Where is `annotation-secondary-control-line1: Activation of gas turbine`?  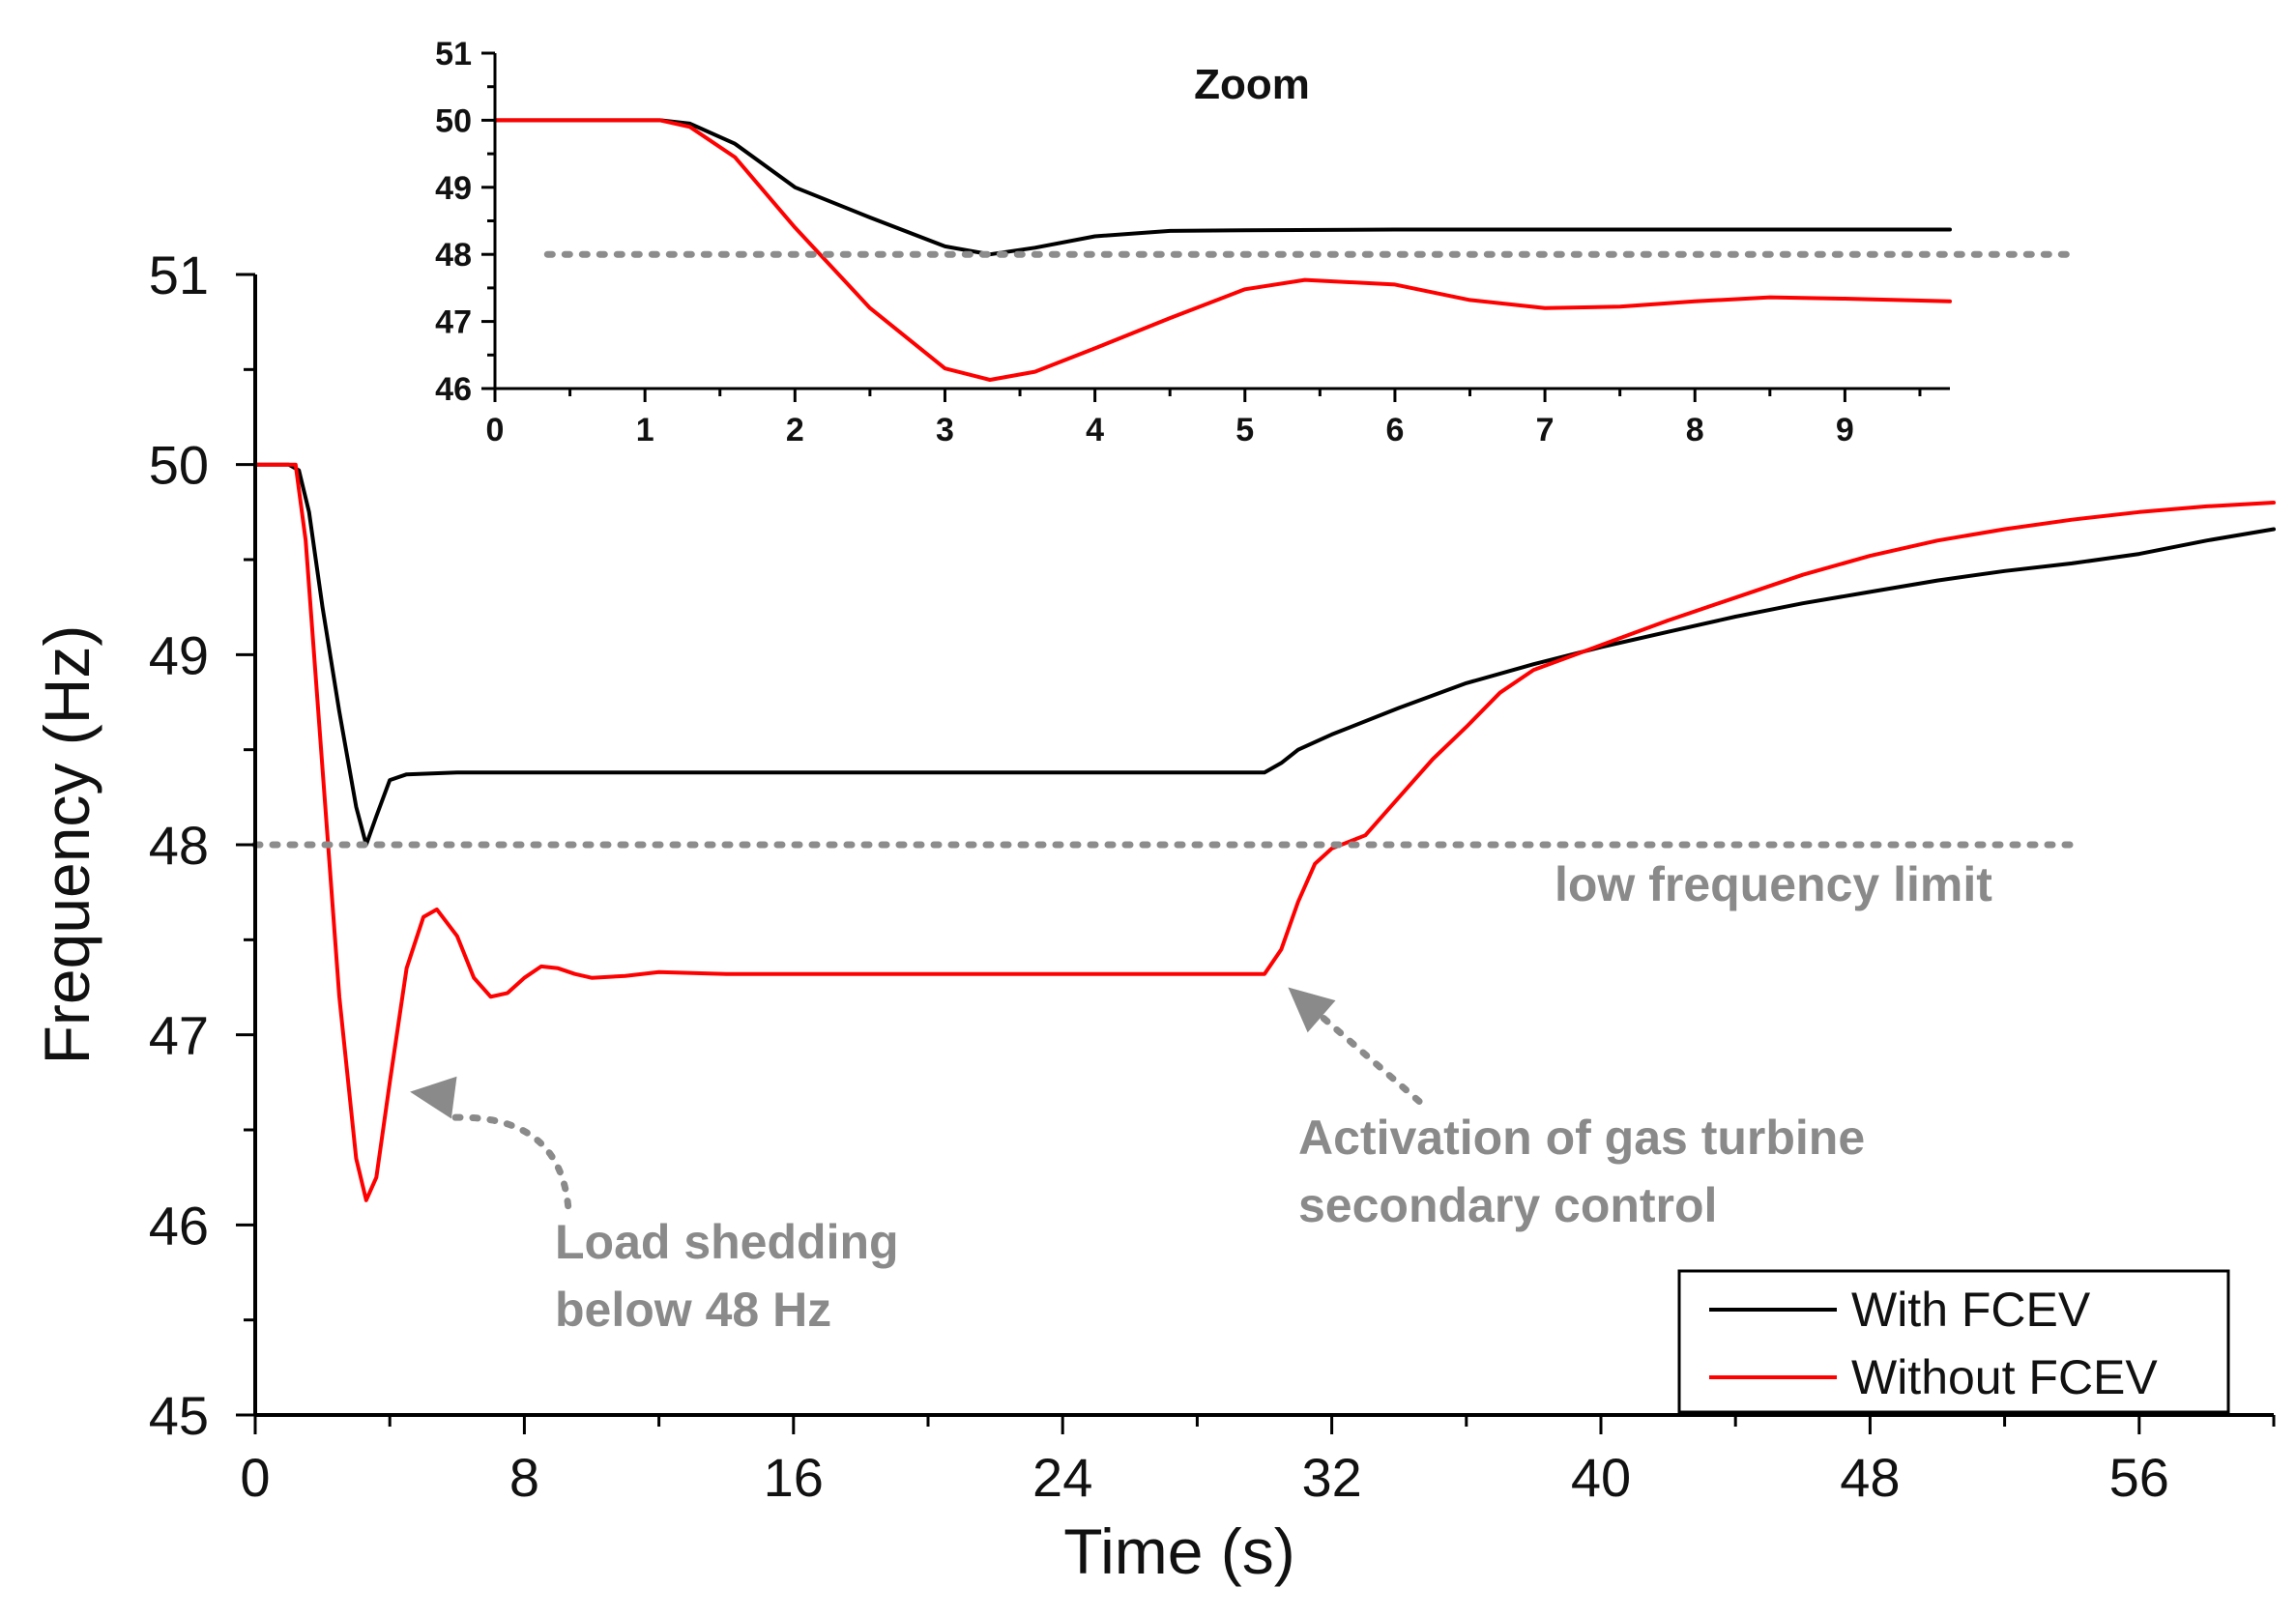
annotation-secondary-control-line1: Activation of gas turbine is located at coordinates (1581, 1138).